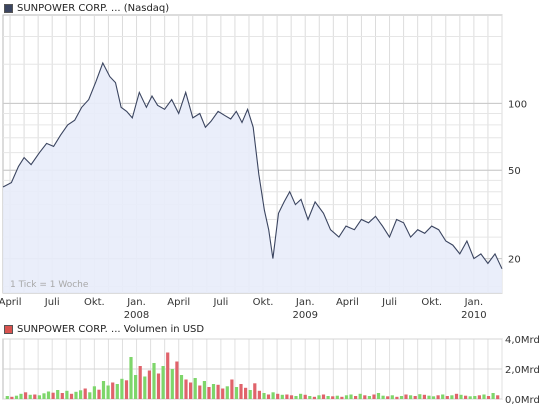  Describe the element at coordinates (104, 329) in the screenshot. I see `volume-legend: SUNPOWER CORP. ... Volumen in USD` at that location.